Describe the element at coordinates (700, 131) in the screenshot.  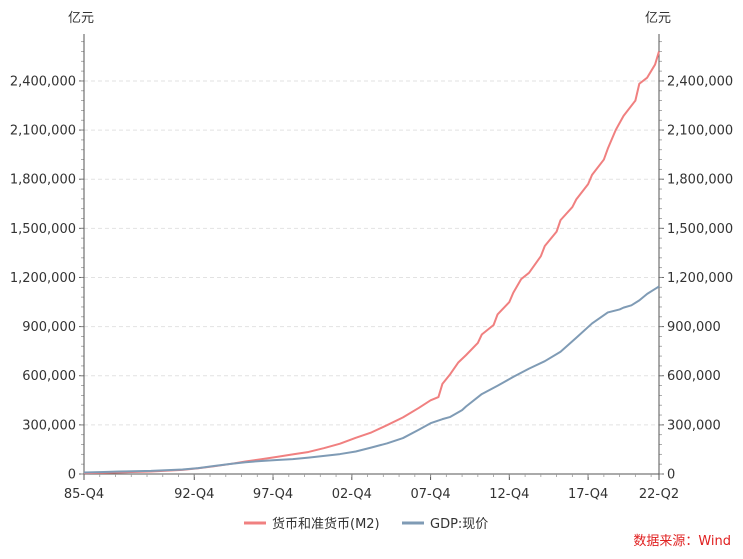
I see `y-tick-label-right: 2,100,000` at that location.